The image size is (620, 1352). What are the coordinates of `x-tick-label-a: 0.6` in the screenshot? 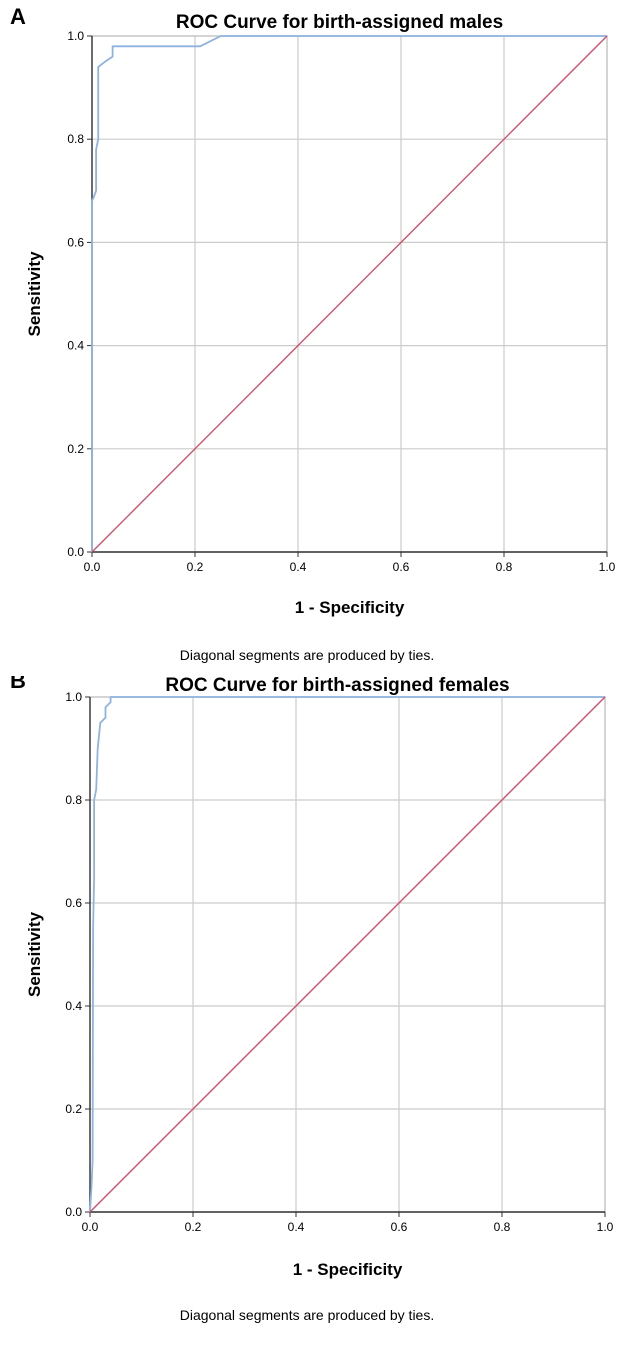 It's located at (401, 567).